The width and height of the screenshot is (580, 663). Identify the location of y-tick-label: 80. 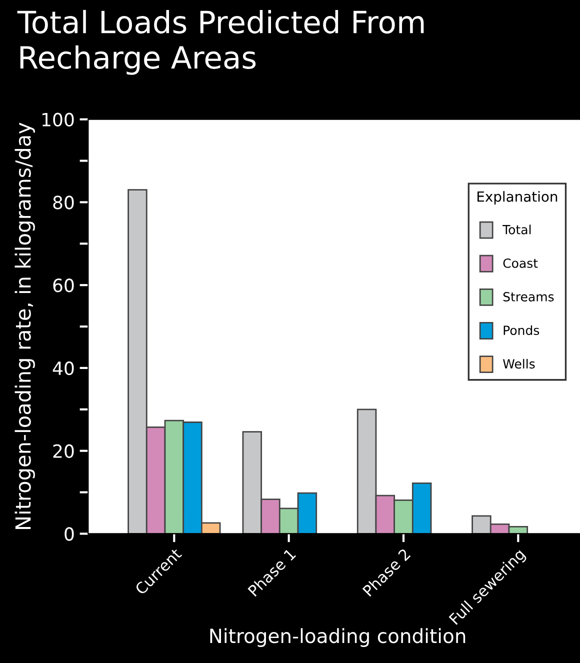
(63, 203).